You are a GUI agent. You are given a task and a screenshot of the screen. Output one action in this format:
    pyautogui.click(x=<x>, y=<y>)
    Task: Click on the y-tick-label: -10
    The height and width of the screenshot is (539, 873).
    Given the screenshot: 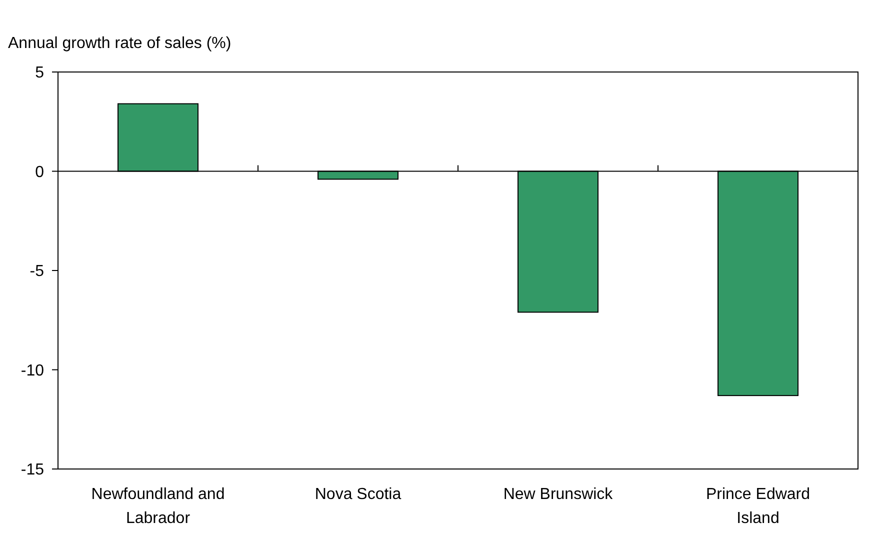 What is the action you would take?
    pyautogui.click(x=32, y=371)
    